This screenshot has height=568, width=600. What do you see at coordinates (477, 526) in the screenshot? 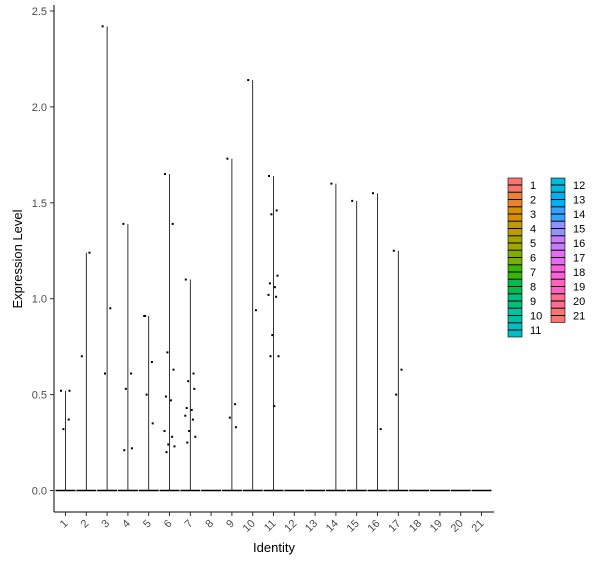
I see `x-tick-label: 21` at bounding box center [477, 526].